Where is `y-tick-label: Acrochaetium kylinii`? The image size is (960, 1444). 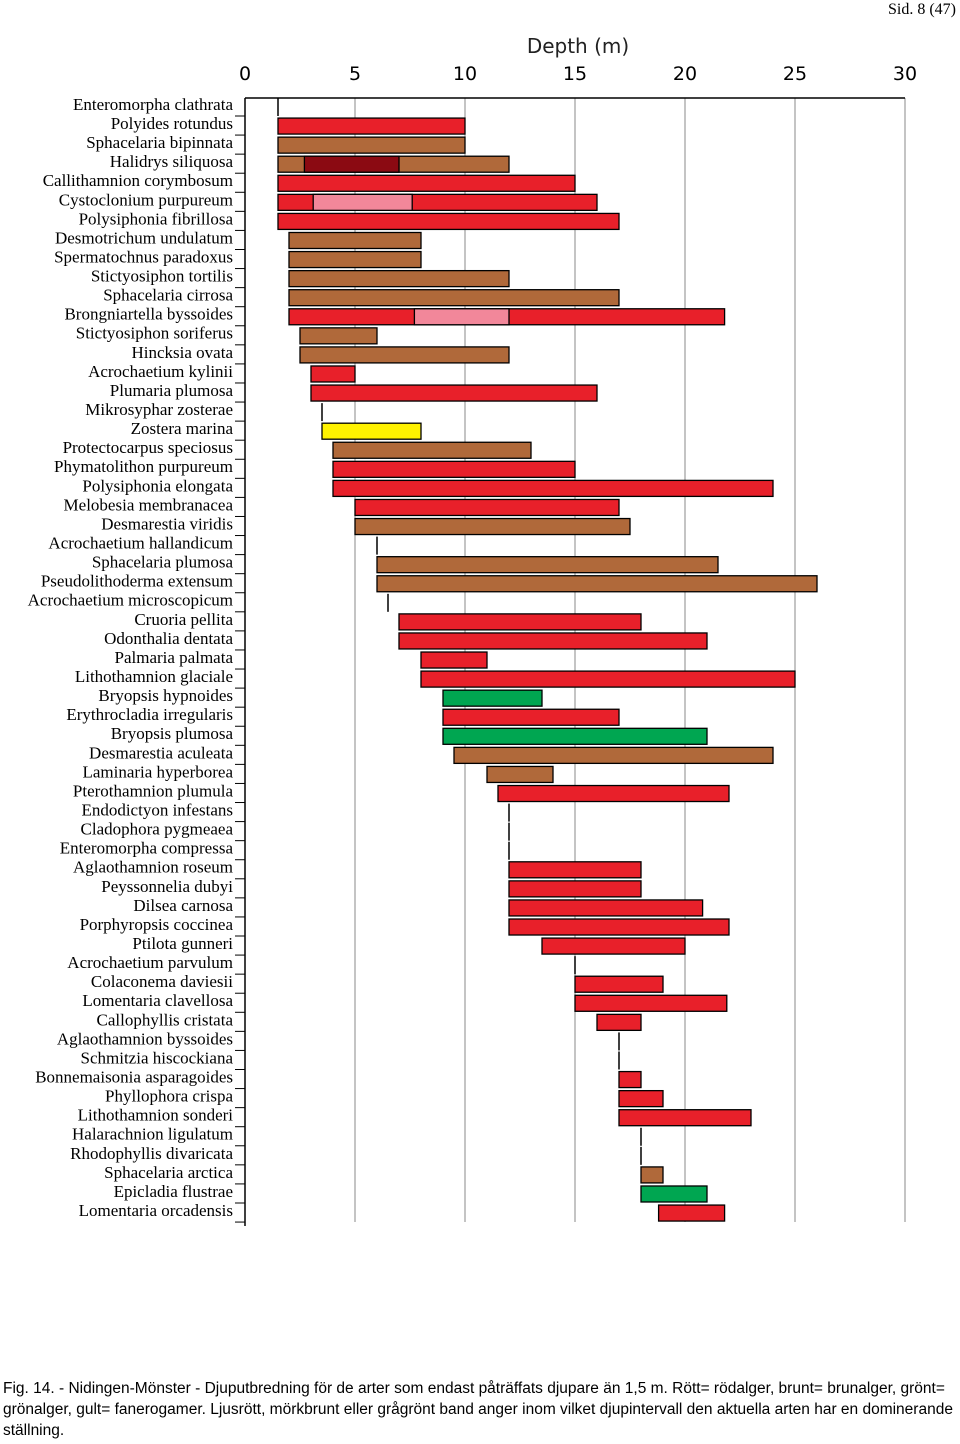
y-tick-label: Acrochaetium kylinii is located at coordinates (160, 371).